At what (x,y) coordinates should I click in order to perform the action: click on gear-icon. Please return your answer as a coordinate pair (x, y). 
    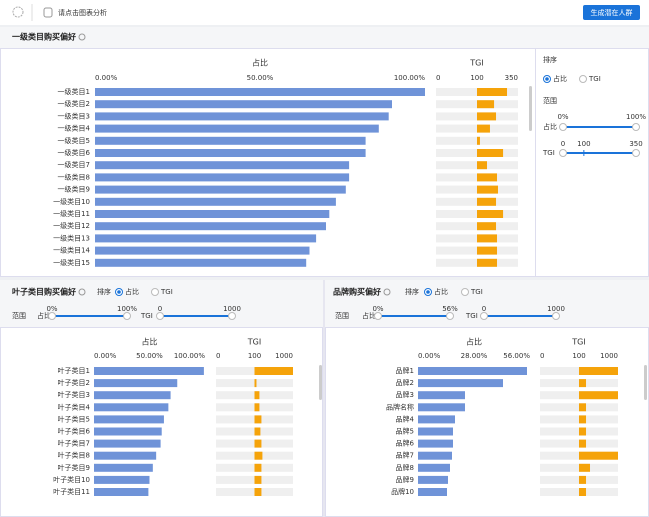
    Looking at the image, I should click on (18, 12).